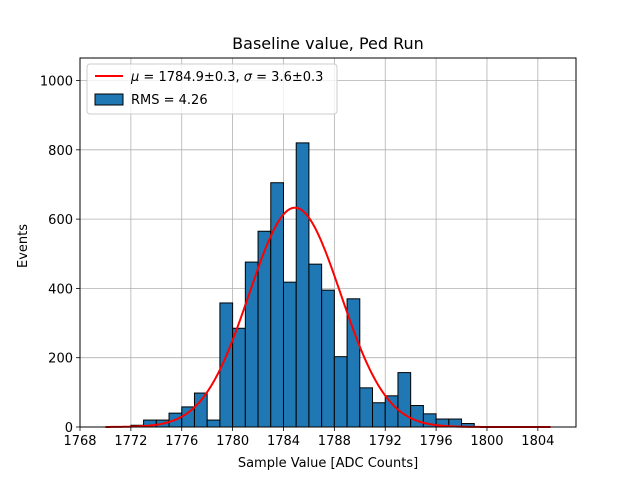  Describe the element at coordinates (248, 77) in the screenshot. I see `legend-sigma-symbol: σ` at that location.